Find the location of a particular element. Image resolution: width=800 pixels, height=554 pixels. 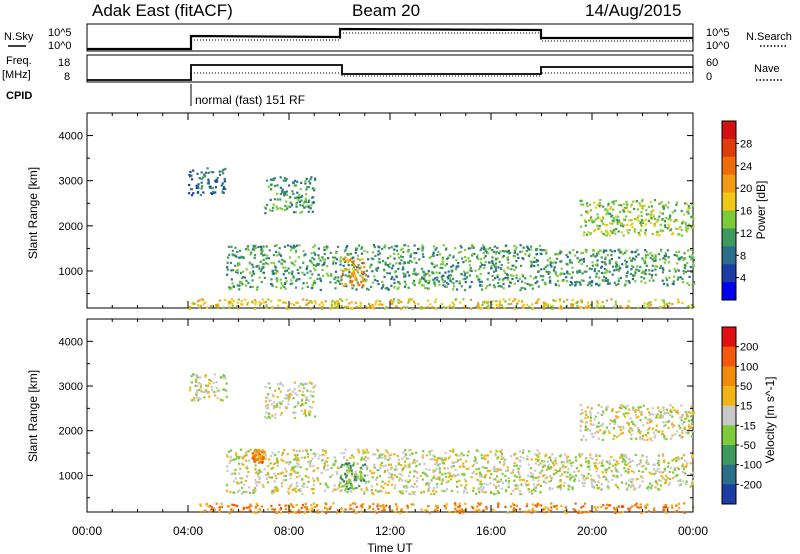

power-colorbar-segment is located at coordinates (729, 148).